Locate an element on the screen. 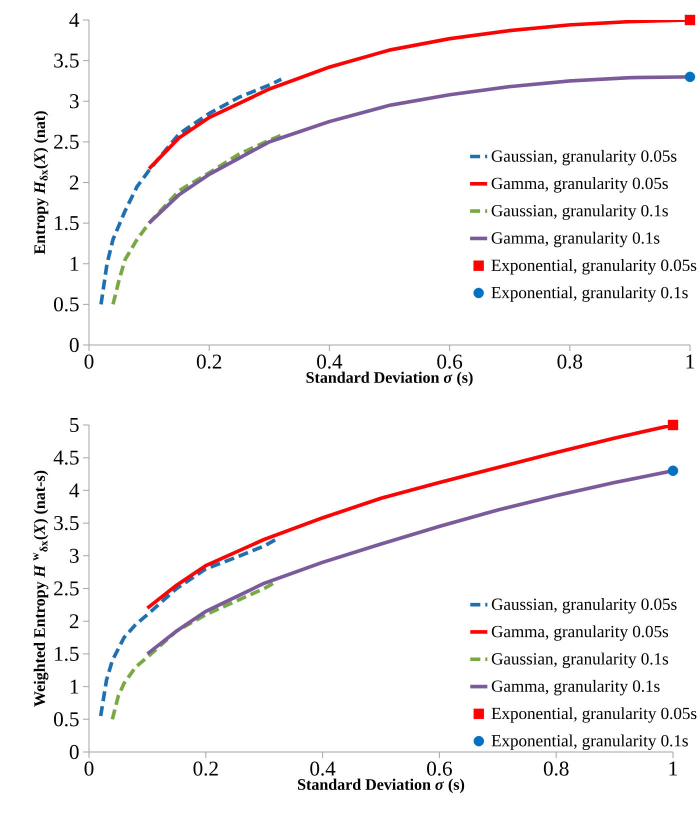  y-tick-label: 4.5 is located at coordinates (66, 457).